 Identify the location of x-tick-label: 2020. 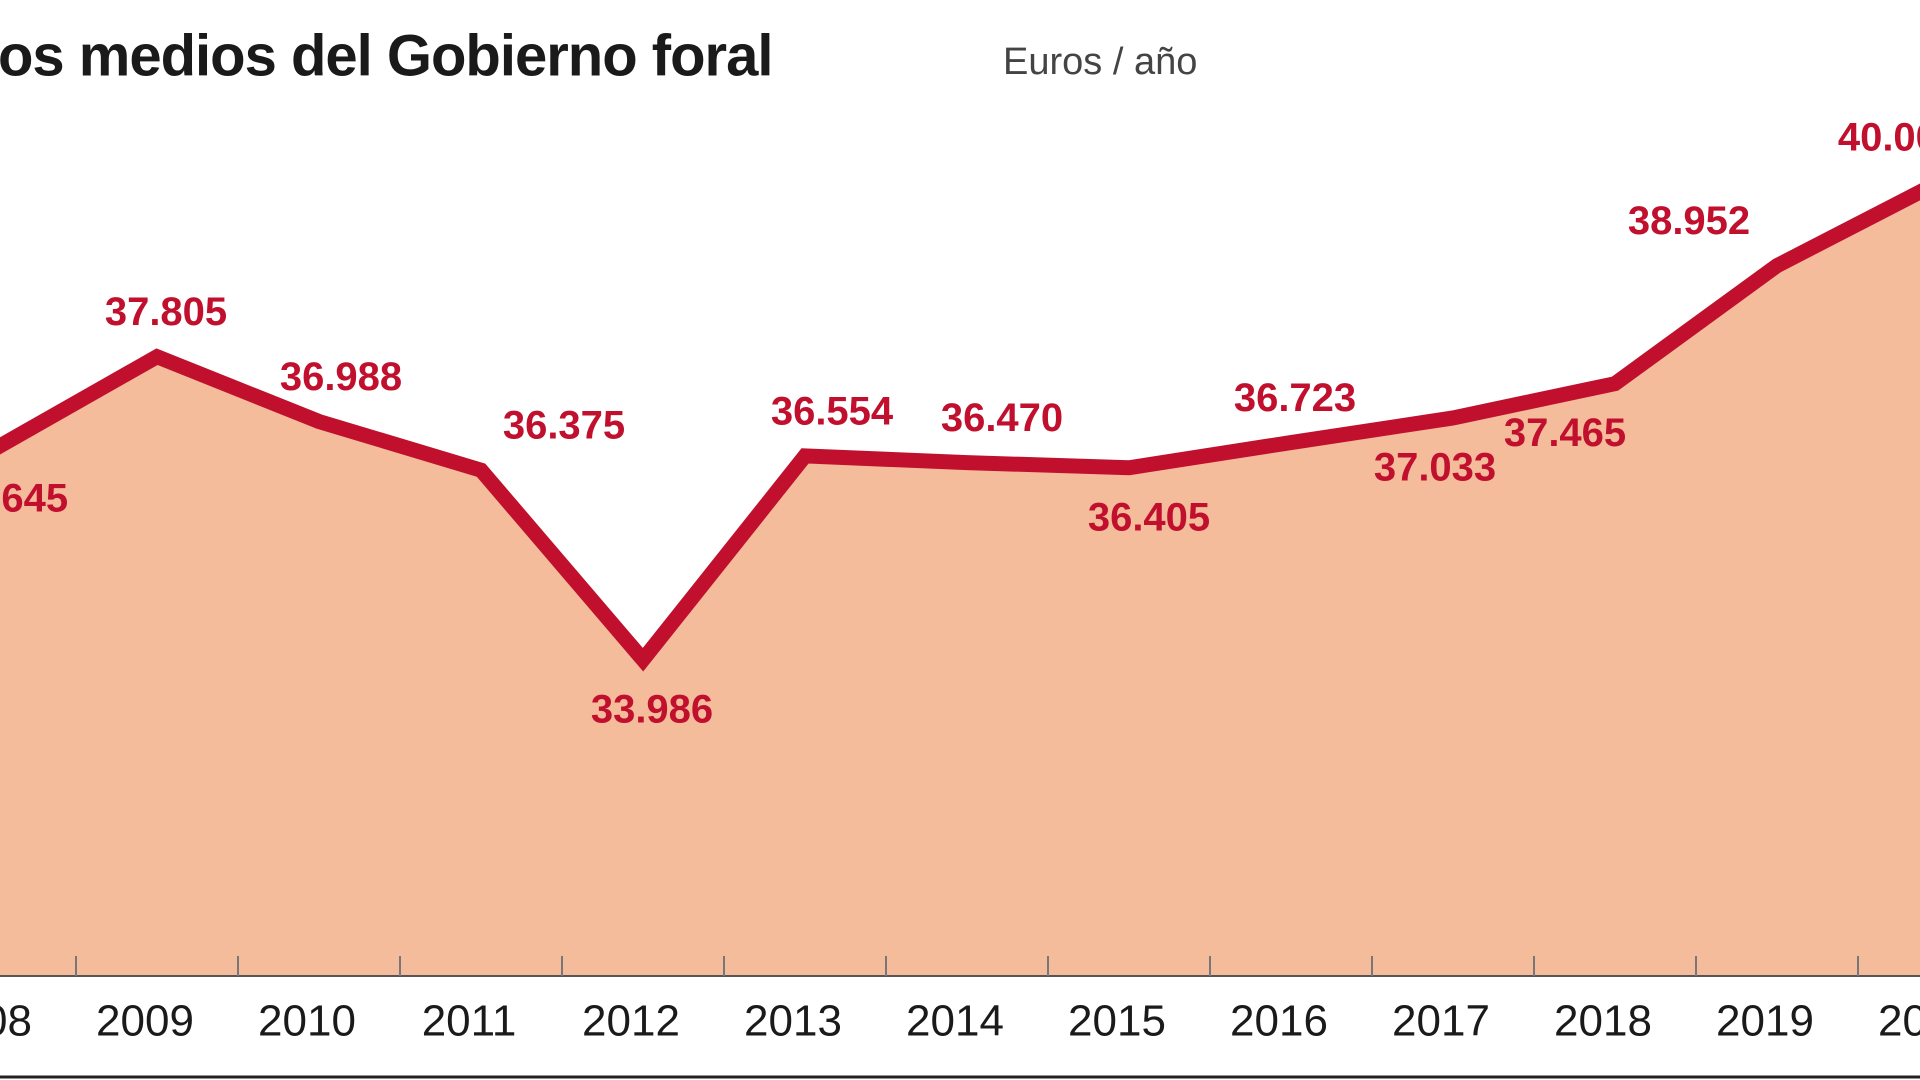
(1899, 1021).